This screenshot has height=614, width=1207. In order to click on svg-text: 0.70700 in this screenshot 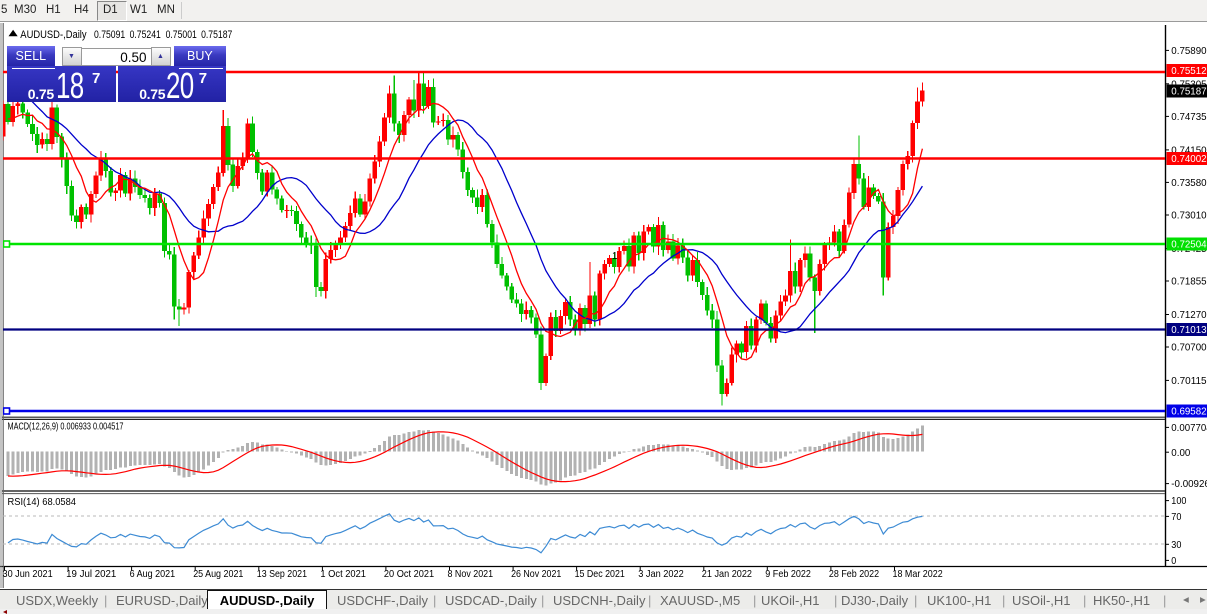, I will do `click(1188, 348)`.